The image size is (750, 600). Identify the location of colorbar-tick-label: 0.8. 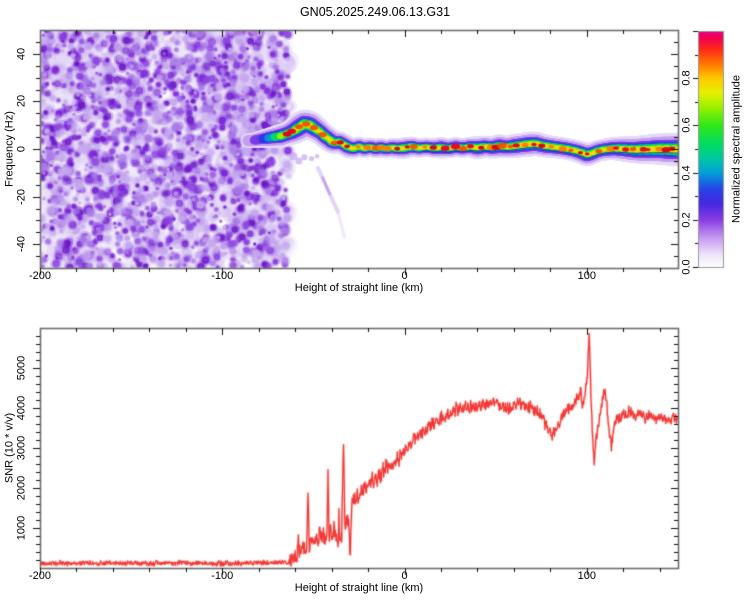
(686, 78).